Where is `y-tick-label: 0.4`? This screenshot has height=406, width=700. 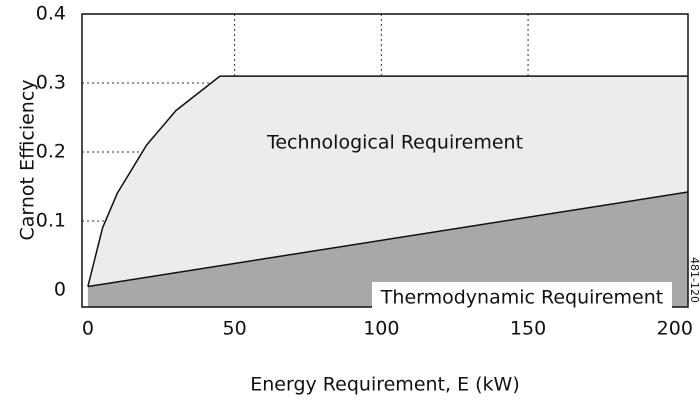 y-tick-label: 0.4 is located at coordinates (51, 14).